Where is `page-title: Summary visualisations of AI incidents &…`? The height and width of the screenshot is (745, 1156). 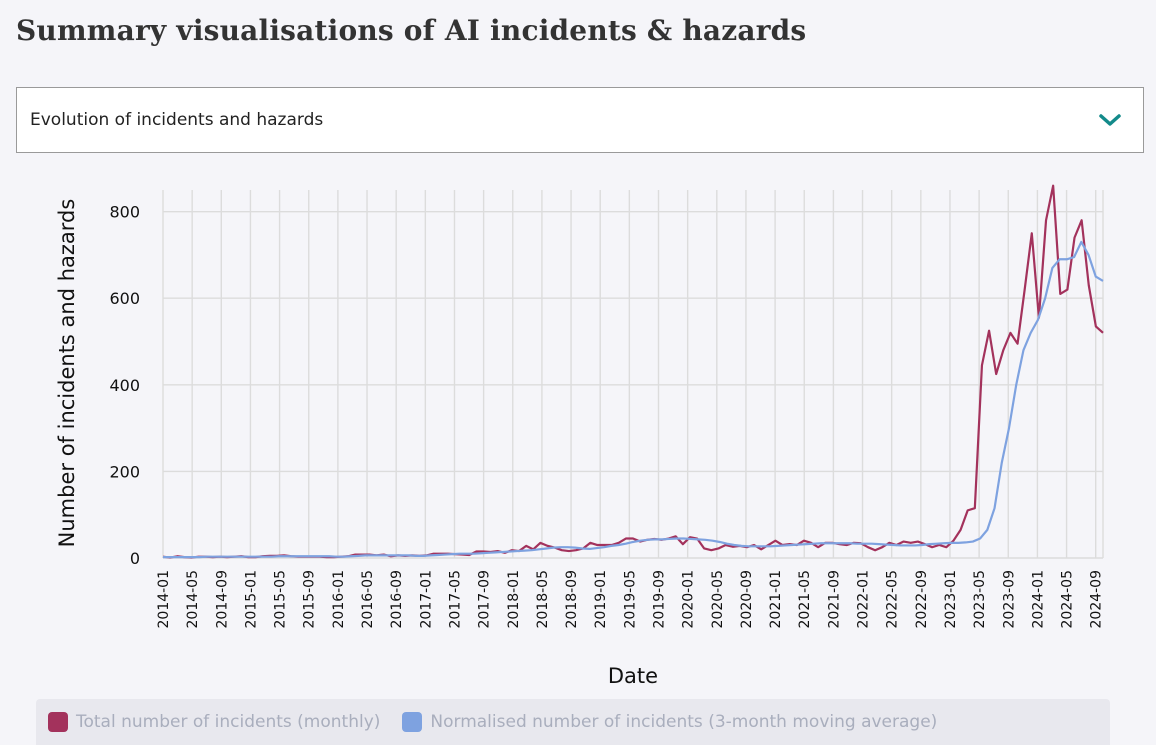 page-title: Summary visualisations of AI incidents &… is located at coordinates (411, 30).